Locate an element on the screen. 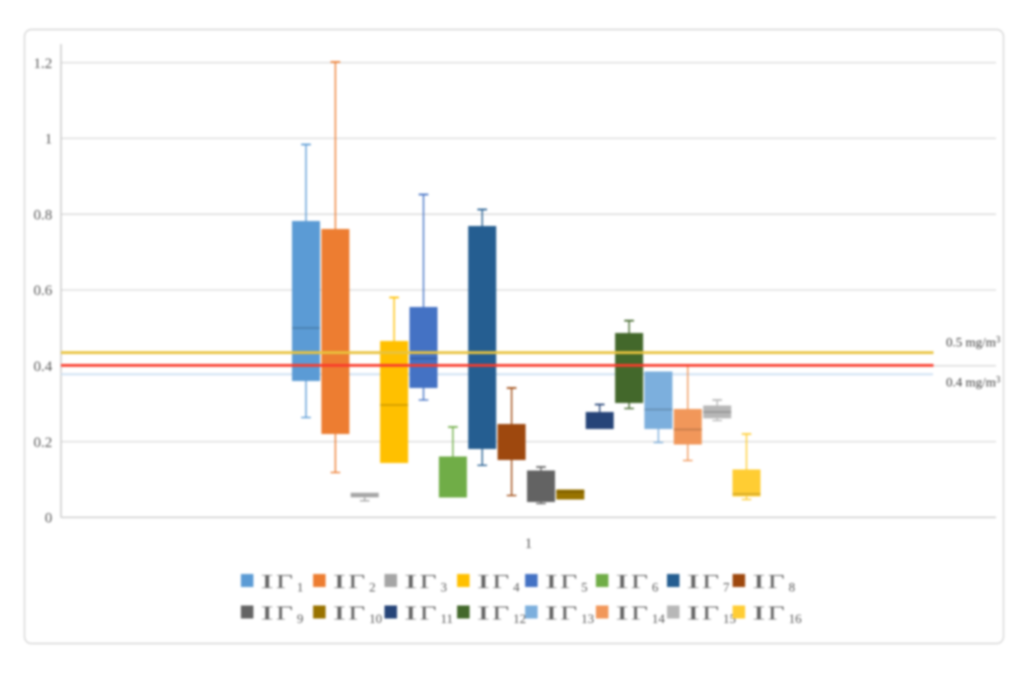 This screenshot has width=1024, height=674. svg-text: 1.2 is located at coordinates (43, 64).